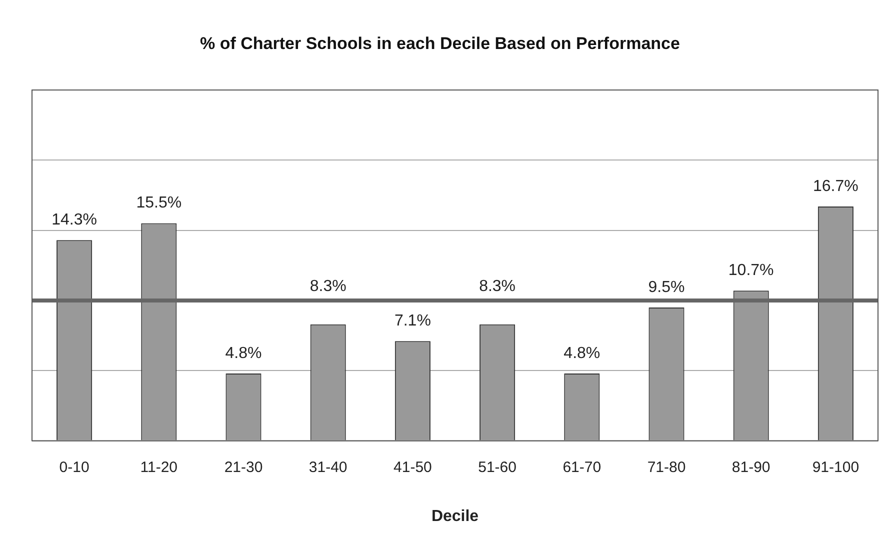 Image resolution: width=880 pixels, height=540 pixels. I want to click on x-tick-label: 21-30, so click(243, 467).